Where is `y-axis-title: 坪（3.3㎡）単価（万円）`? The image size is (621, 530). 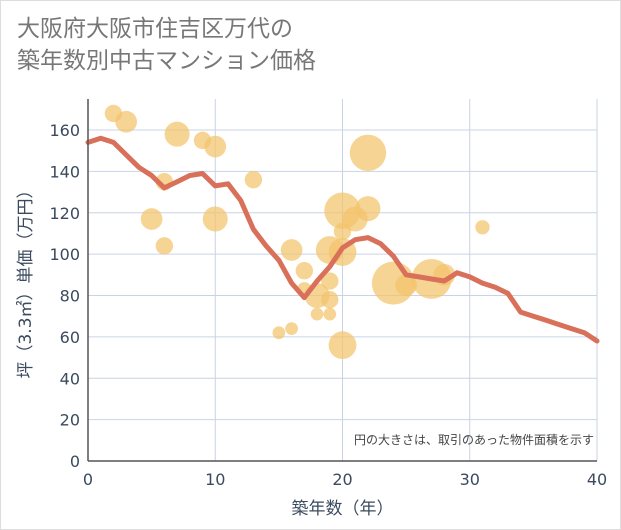
y-axis-title: 坪（3.3㎡）単価（万円） is located at coordinates (26, 279).